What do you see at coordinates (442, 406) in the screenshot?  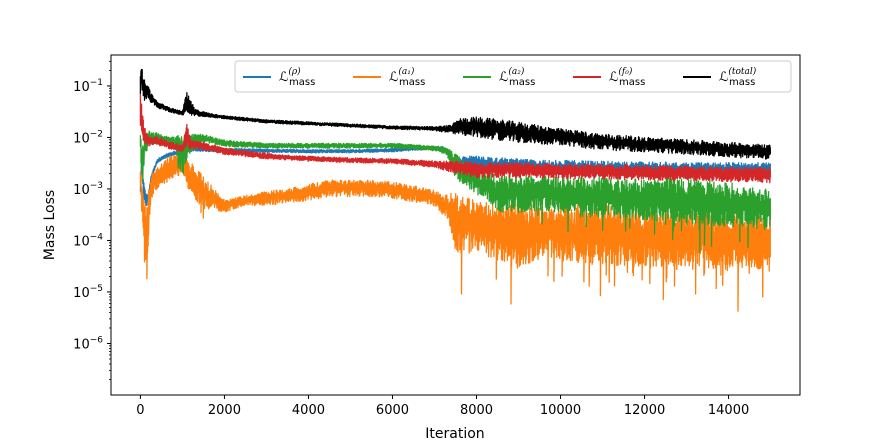 I see `x-axis: 0 2000 4000 6000 8000 10000 12000 14000` at bounding box center [442, 406].